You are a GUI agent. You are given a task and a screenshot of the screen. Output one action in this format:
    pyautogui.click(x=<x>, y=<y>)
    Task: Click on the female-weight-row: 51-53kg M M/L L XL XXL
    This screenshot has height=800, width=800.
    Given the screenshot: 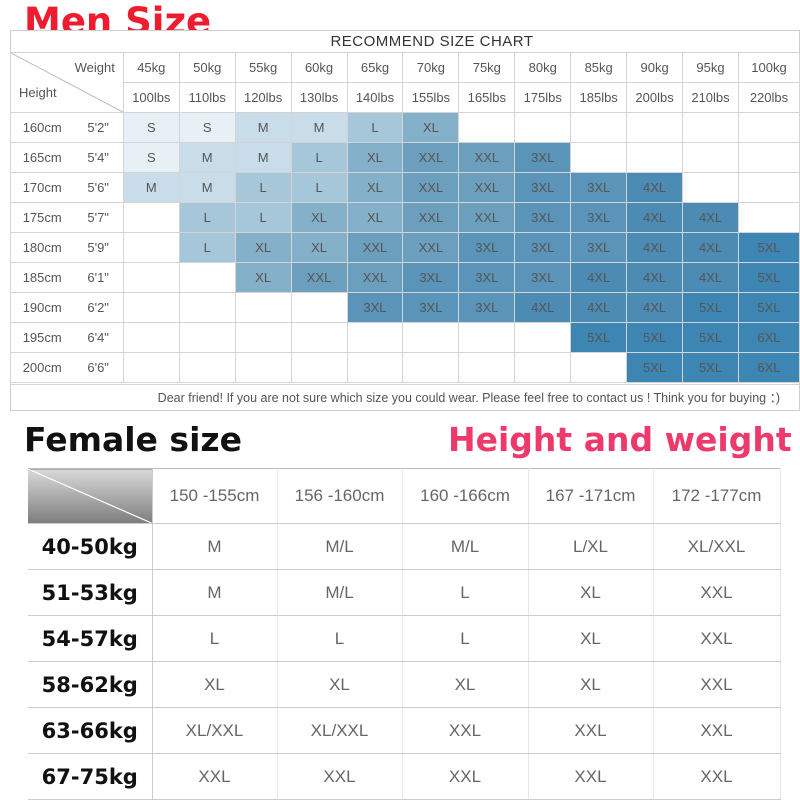 What is the action you would take?
    pyautogui.click(x=404, y=592)
    